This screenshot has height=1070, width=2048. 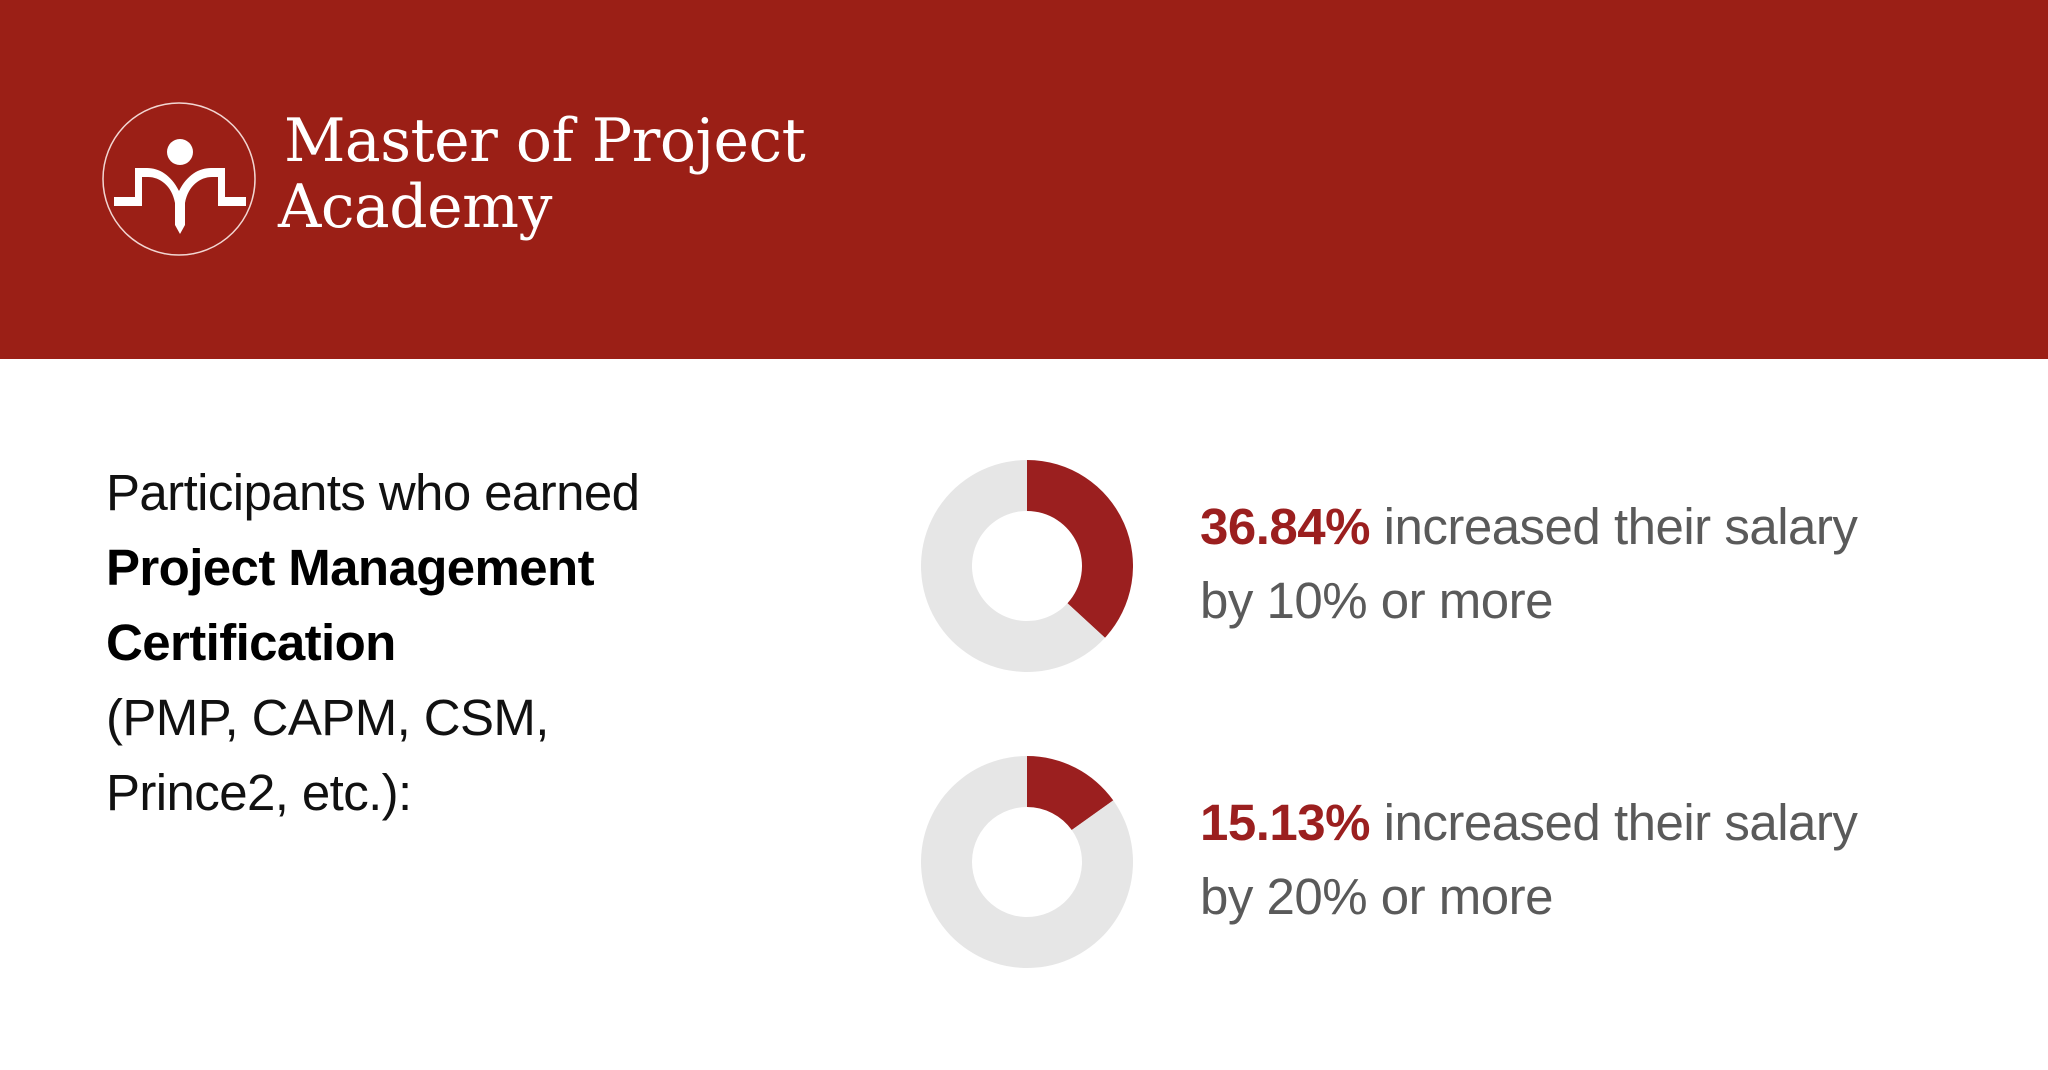 I want to click on intro-line2-bold: Project Management, so click(x=350, y=567).